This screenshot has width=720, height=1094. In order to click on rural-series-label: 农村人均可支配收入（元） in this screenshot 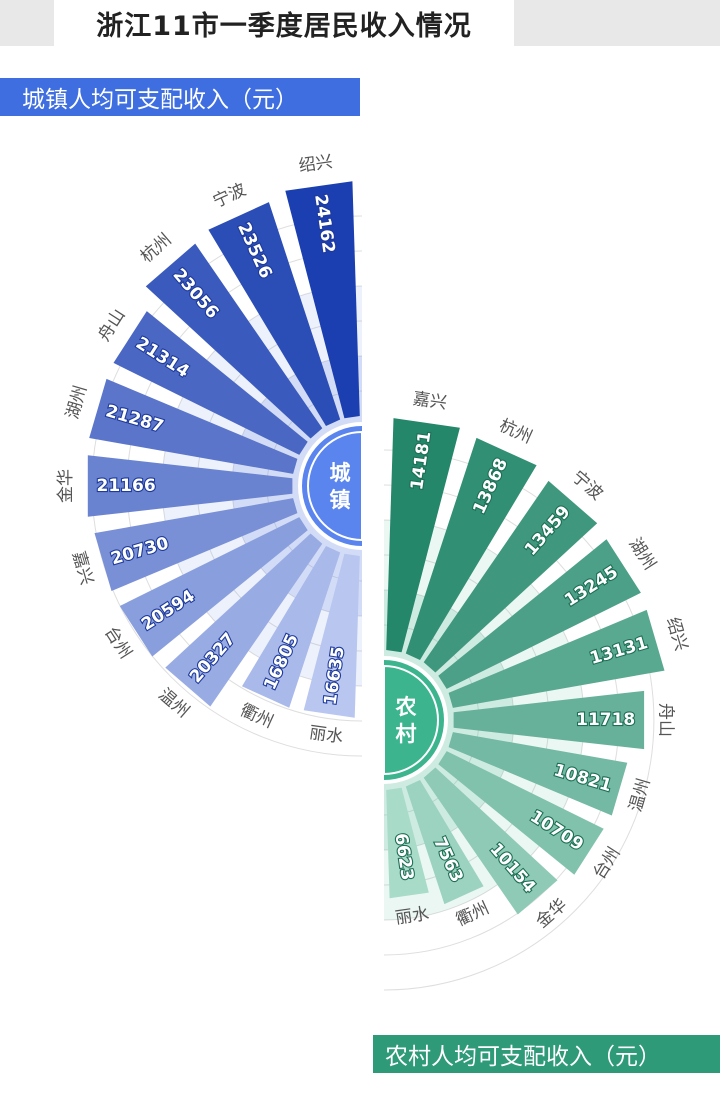, I will do `click(546, 1054)`.